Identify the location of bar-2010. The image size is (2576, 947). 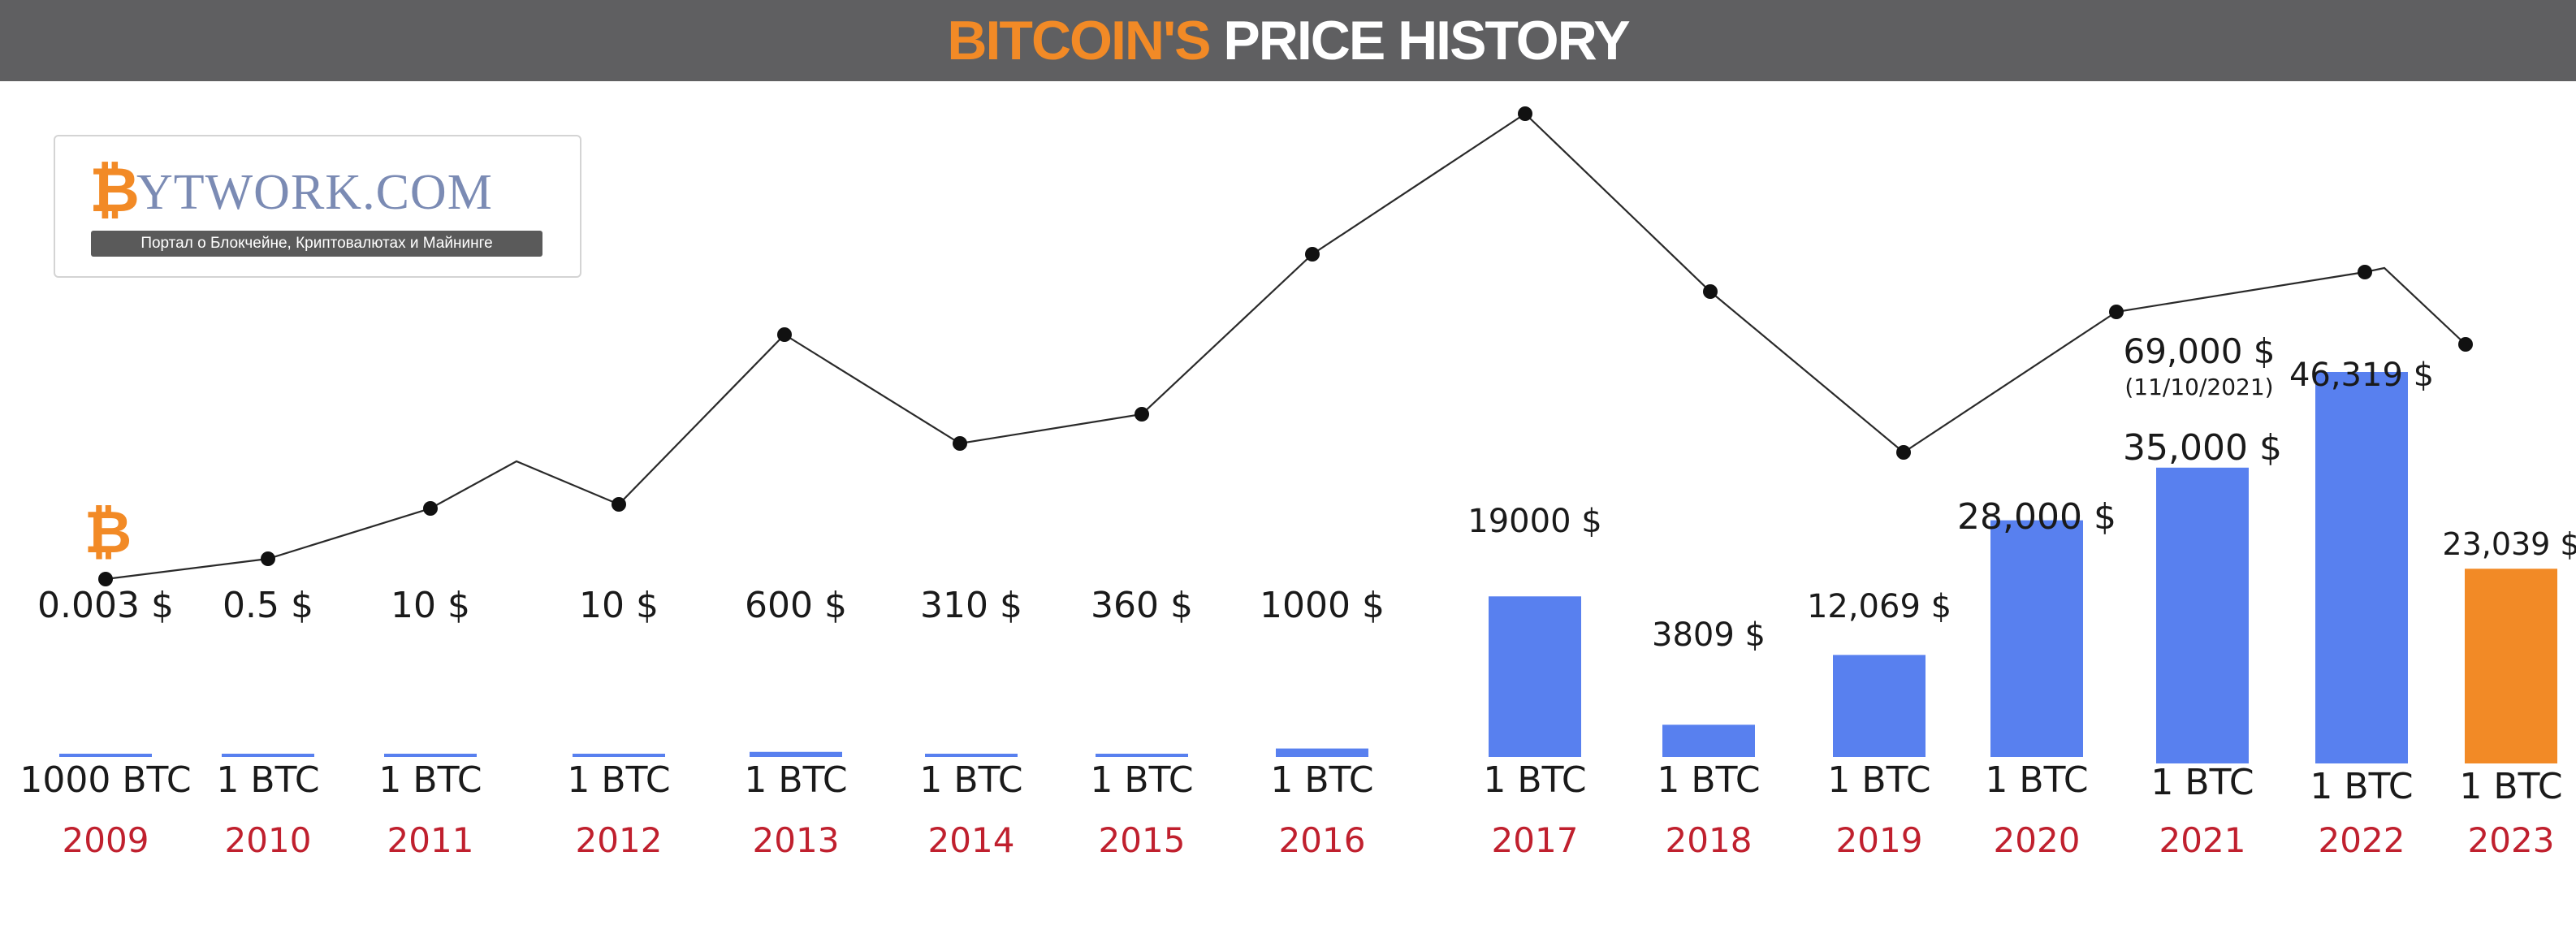
(268, 755).